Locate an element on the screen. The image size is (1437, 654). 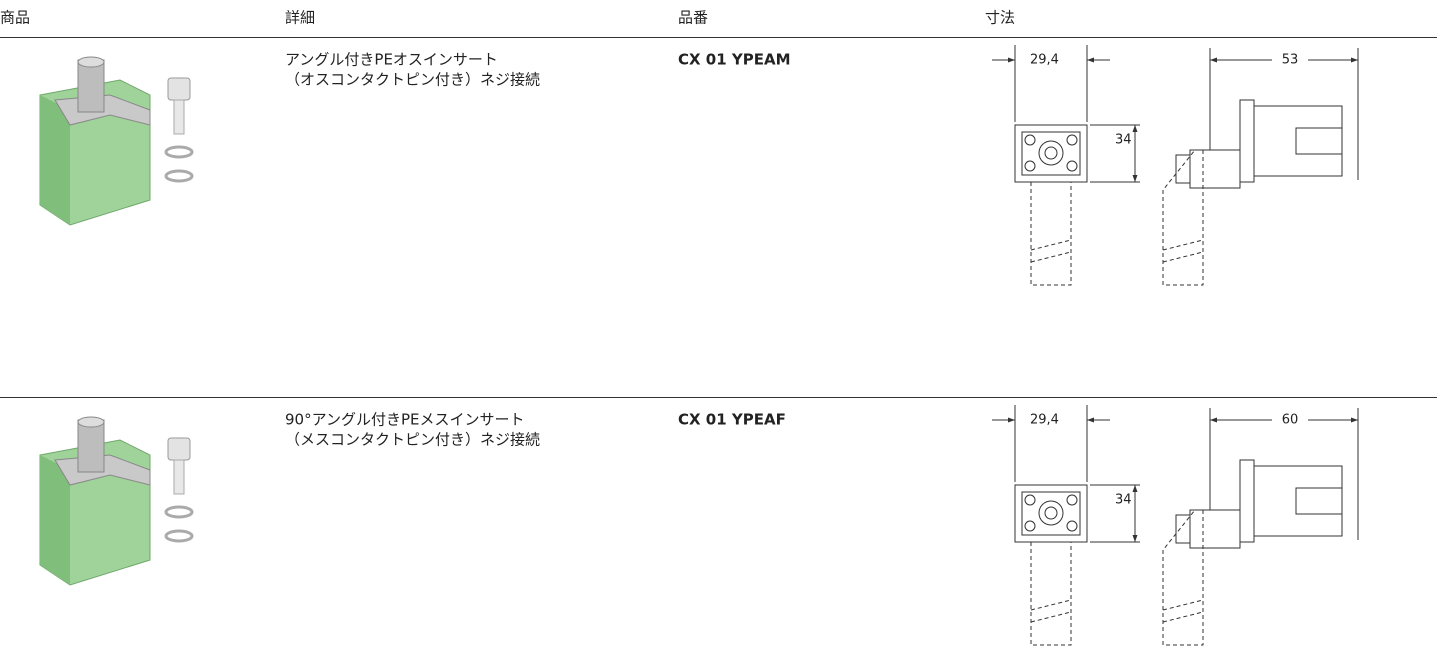
column-header: 寸法 is located at coordinates (1000, 18).